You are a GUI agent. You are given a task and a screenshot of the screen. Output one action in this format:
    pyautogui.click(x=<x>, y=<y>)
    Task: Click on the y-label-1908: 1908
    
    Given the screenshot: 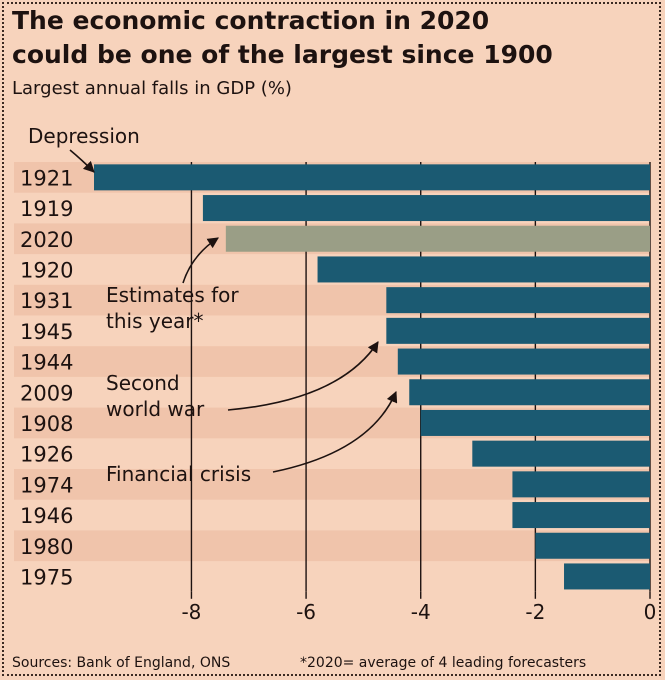 What is the action you would take?
    pyautogui.click(x=46, y=424)
    